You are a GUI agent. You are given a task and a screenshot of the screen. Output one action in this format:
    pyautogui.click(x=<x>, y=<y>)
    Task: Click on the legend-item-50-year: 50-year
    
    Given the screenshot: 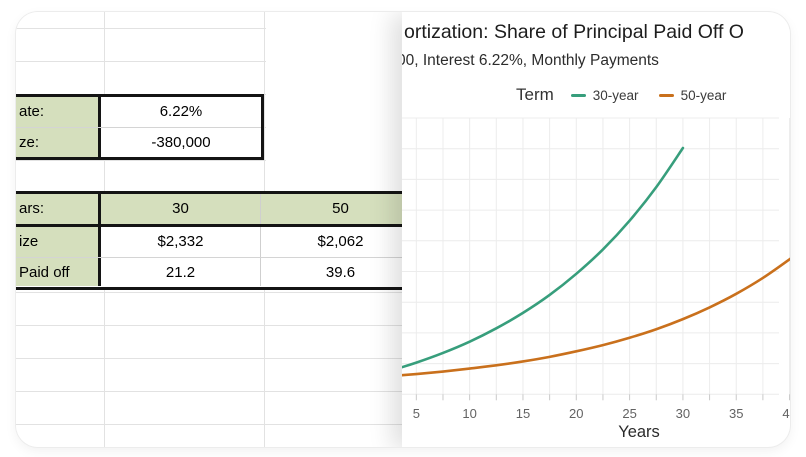 What is the action you would take?
    pyautogui.click(x=692, y=95)
    